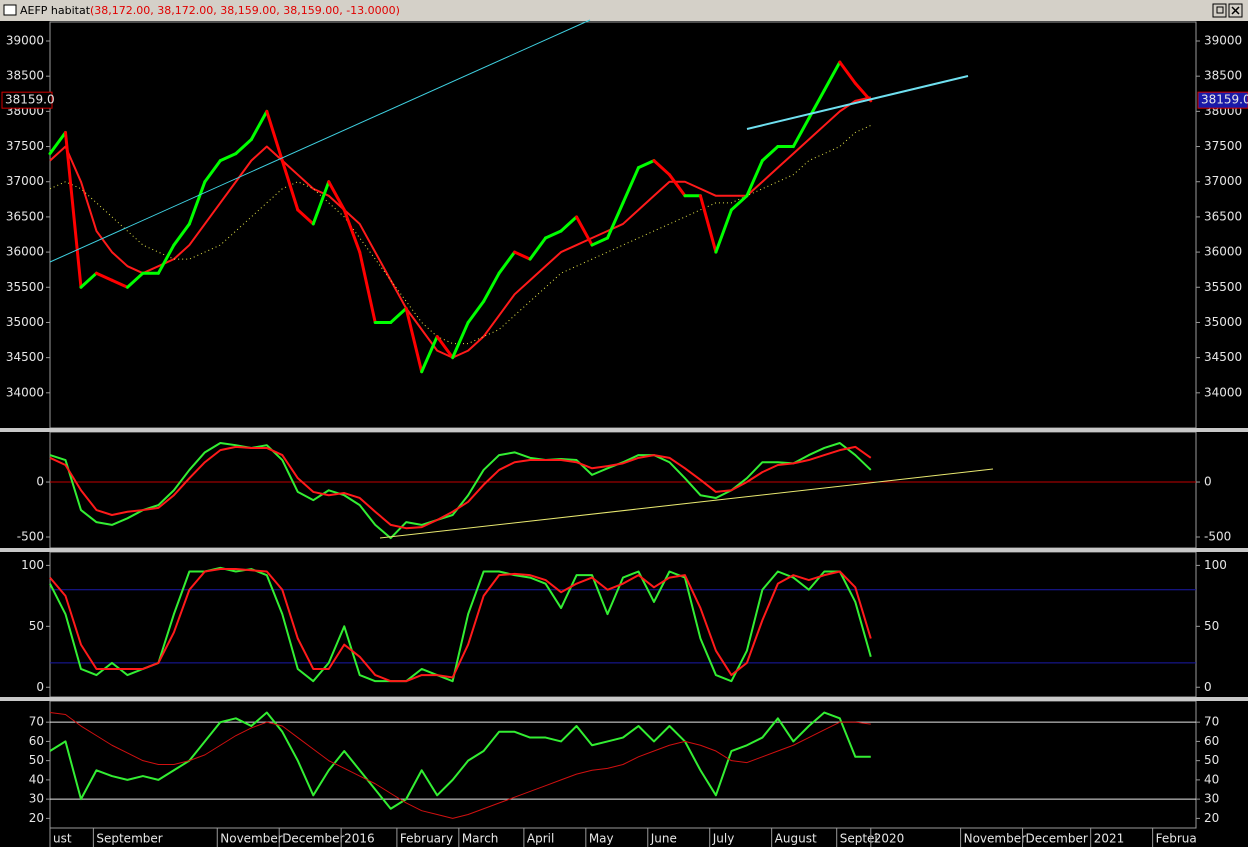  Describe the element at coordinates (36, 818) in the screenshot. I see `y-tick-label: 20` at that location.